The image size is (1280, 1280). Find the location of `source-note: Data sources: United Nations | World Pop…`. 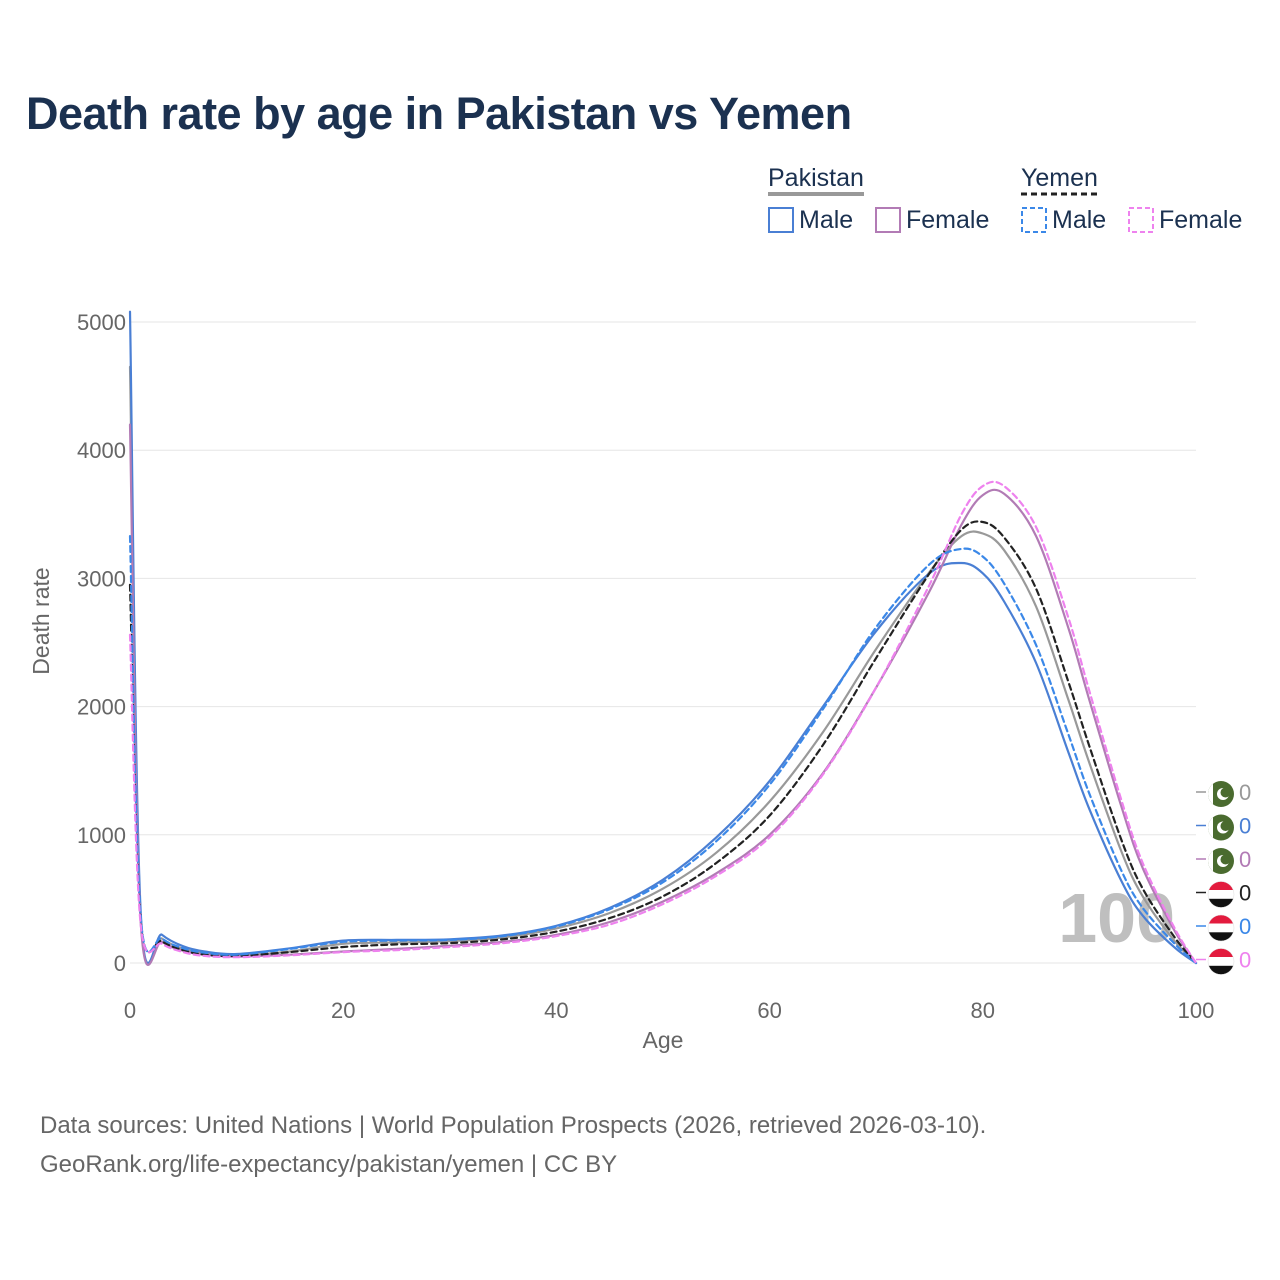

source-note: Data sources: United Nations | World Pop… is located at coordinates (513, 1145).